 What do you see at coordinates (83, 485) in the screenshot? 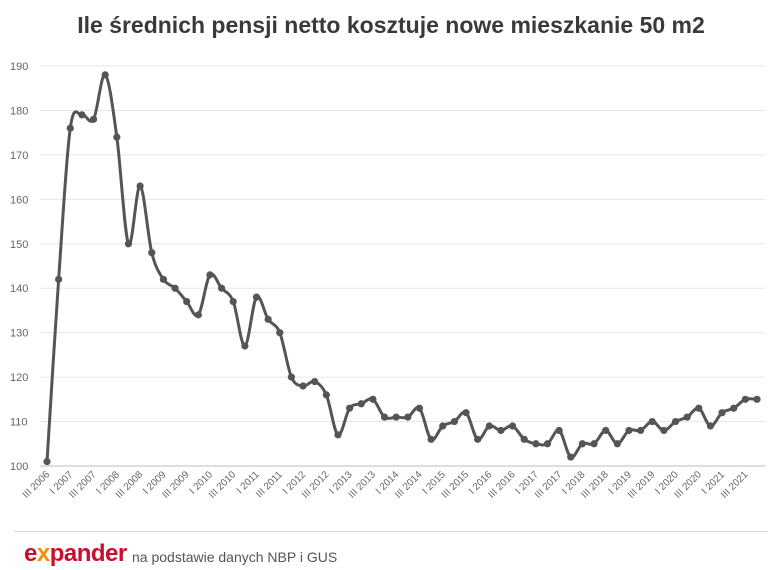
I see `x-tick-label: III 2007` at bounding box center [83, 485].